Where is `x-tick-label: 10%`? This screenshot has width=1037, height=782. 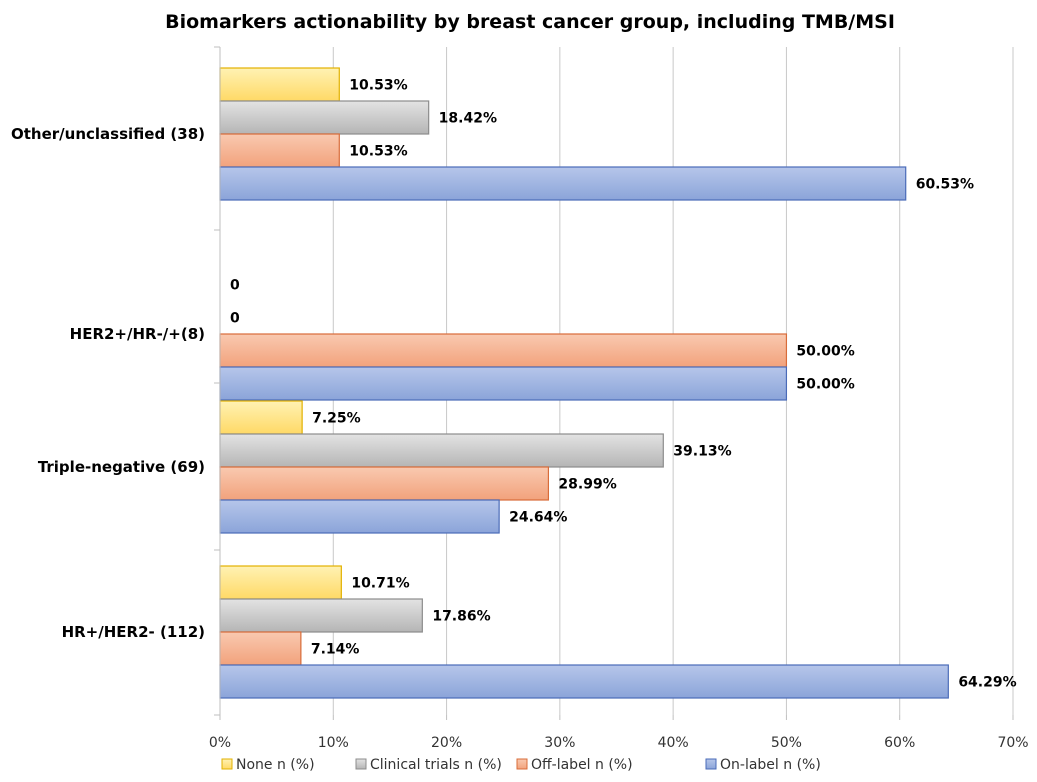 x-tick-label: 10% is located at coordinates (333, 743).